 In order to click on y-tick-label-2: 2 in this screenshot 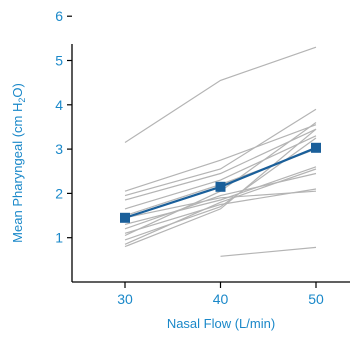, I will do `click(59, 193)`.